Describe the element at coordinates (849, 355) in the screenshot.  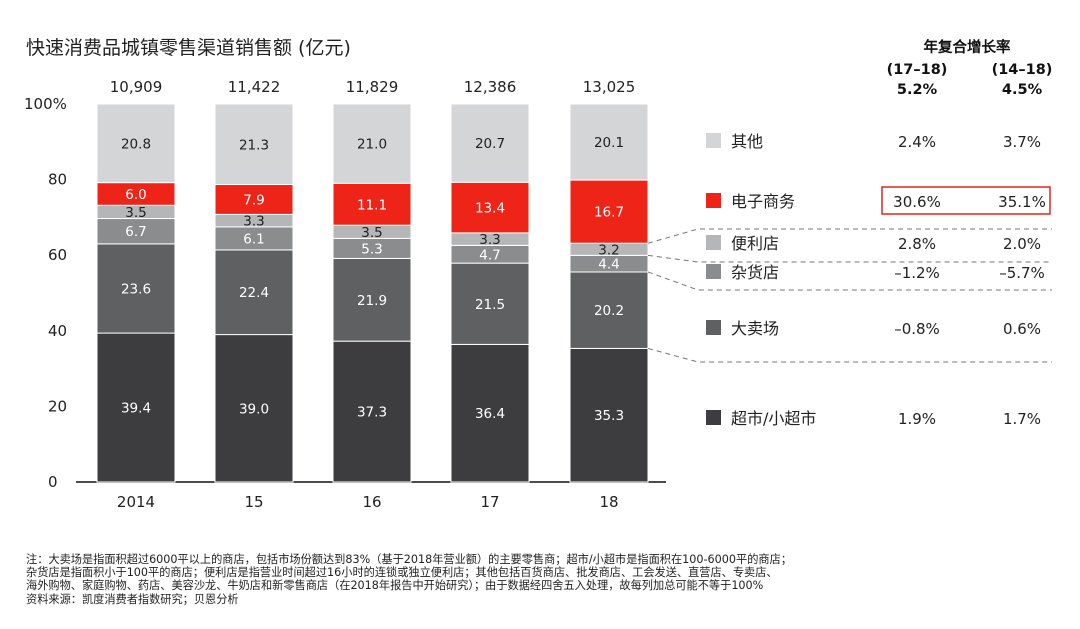
I see `connector-hypermarket-bottom` at that location.